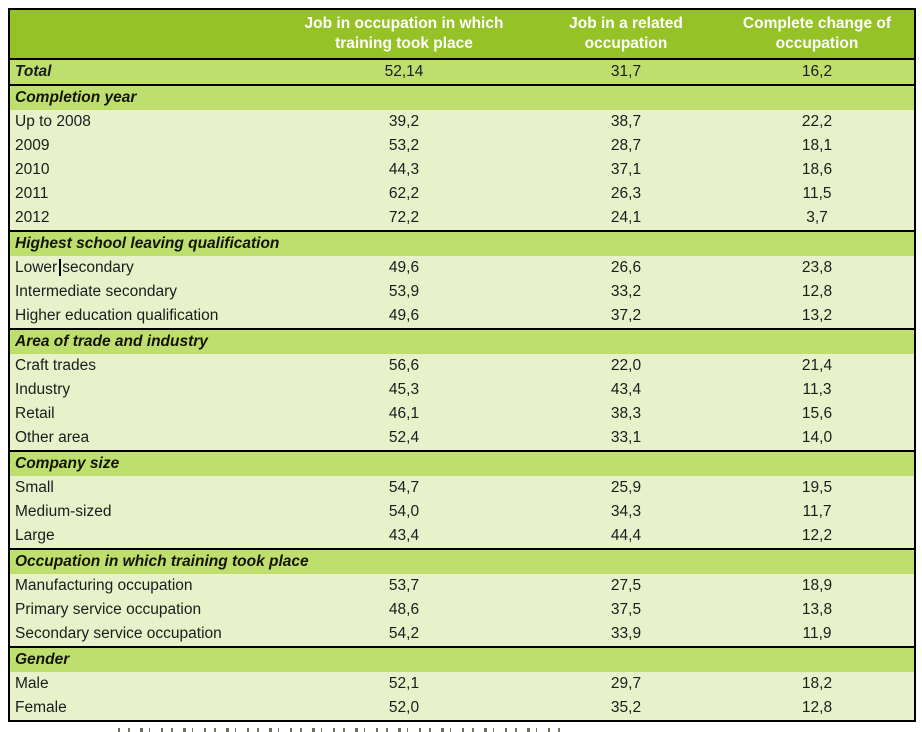  I want to click on value-col1: 53,9, so click(404, 291).